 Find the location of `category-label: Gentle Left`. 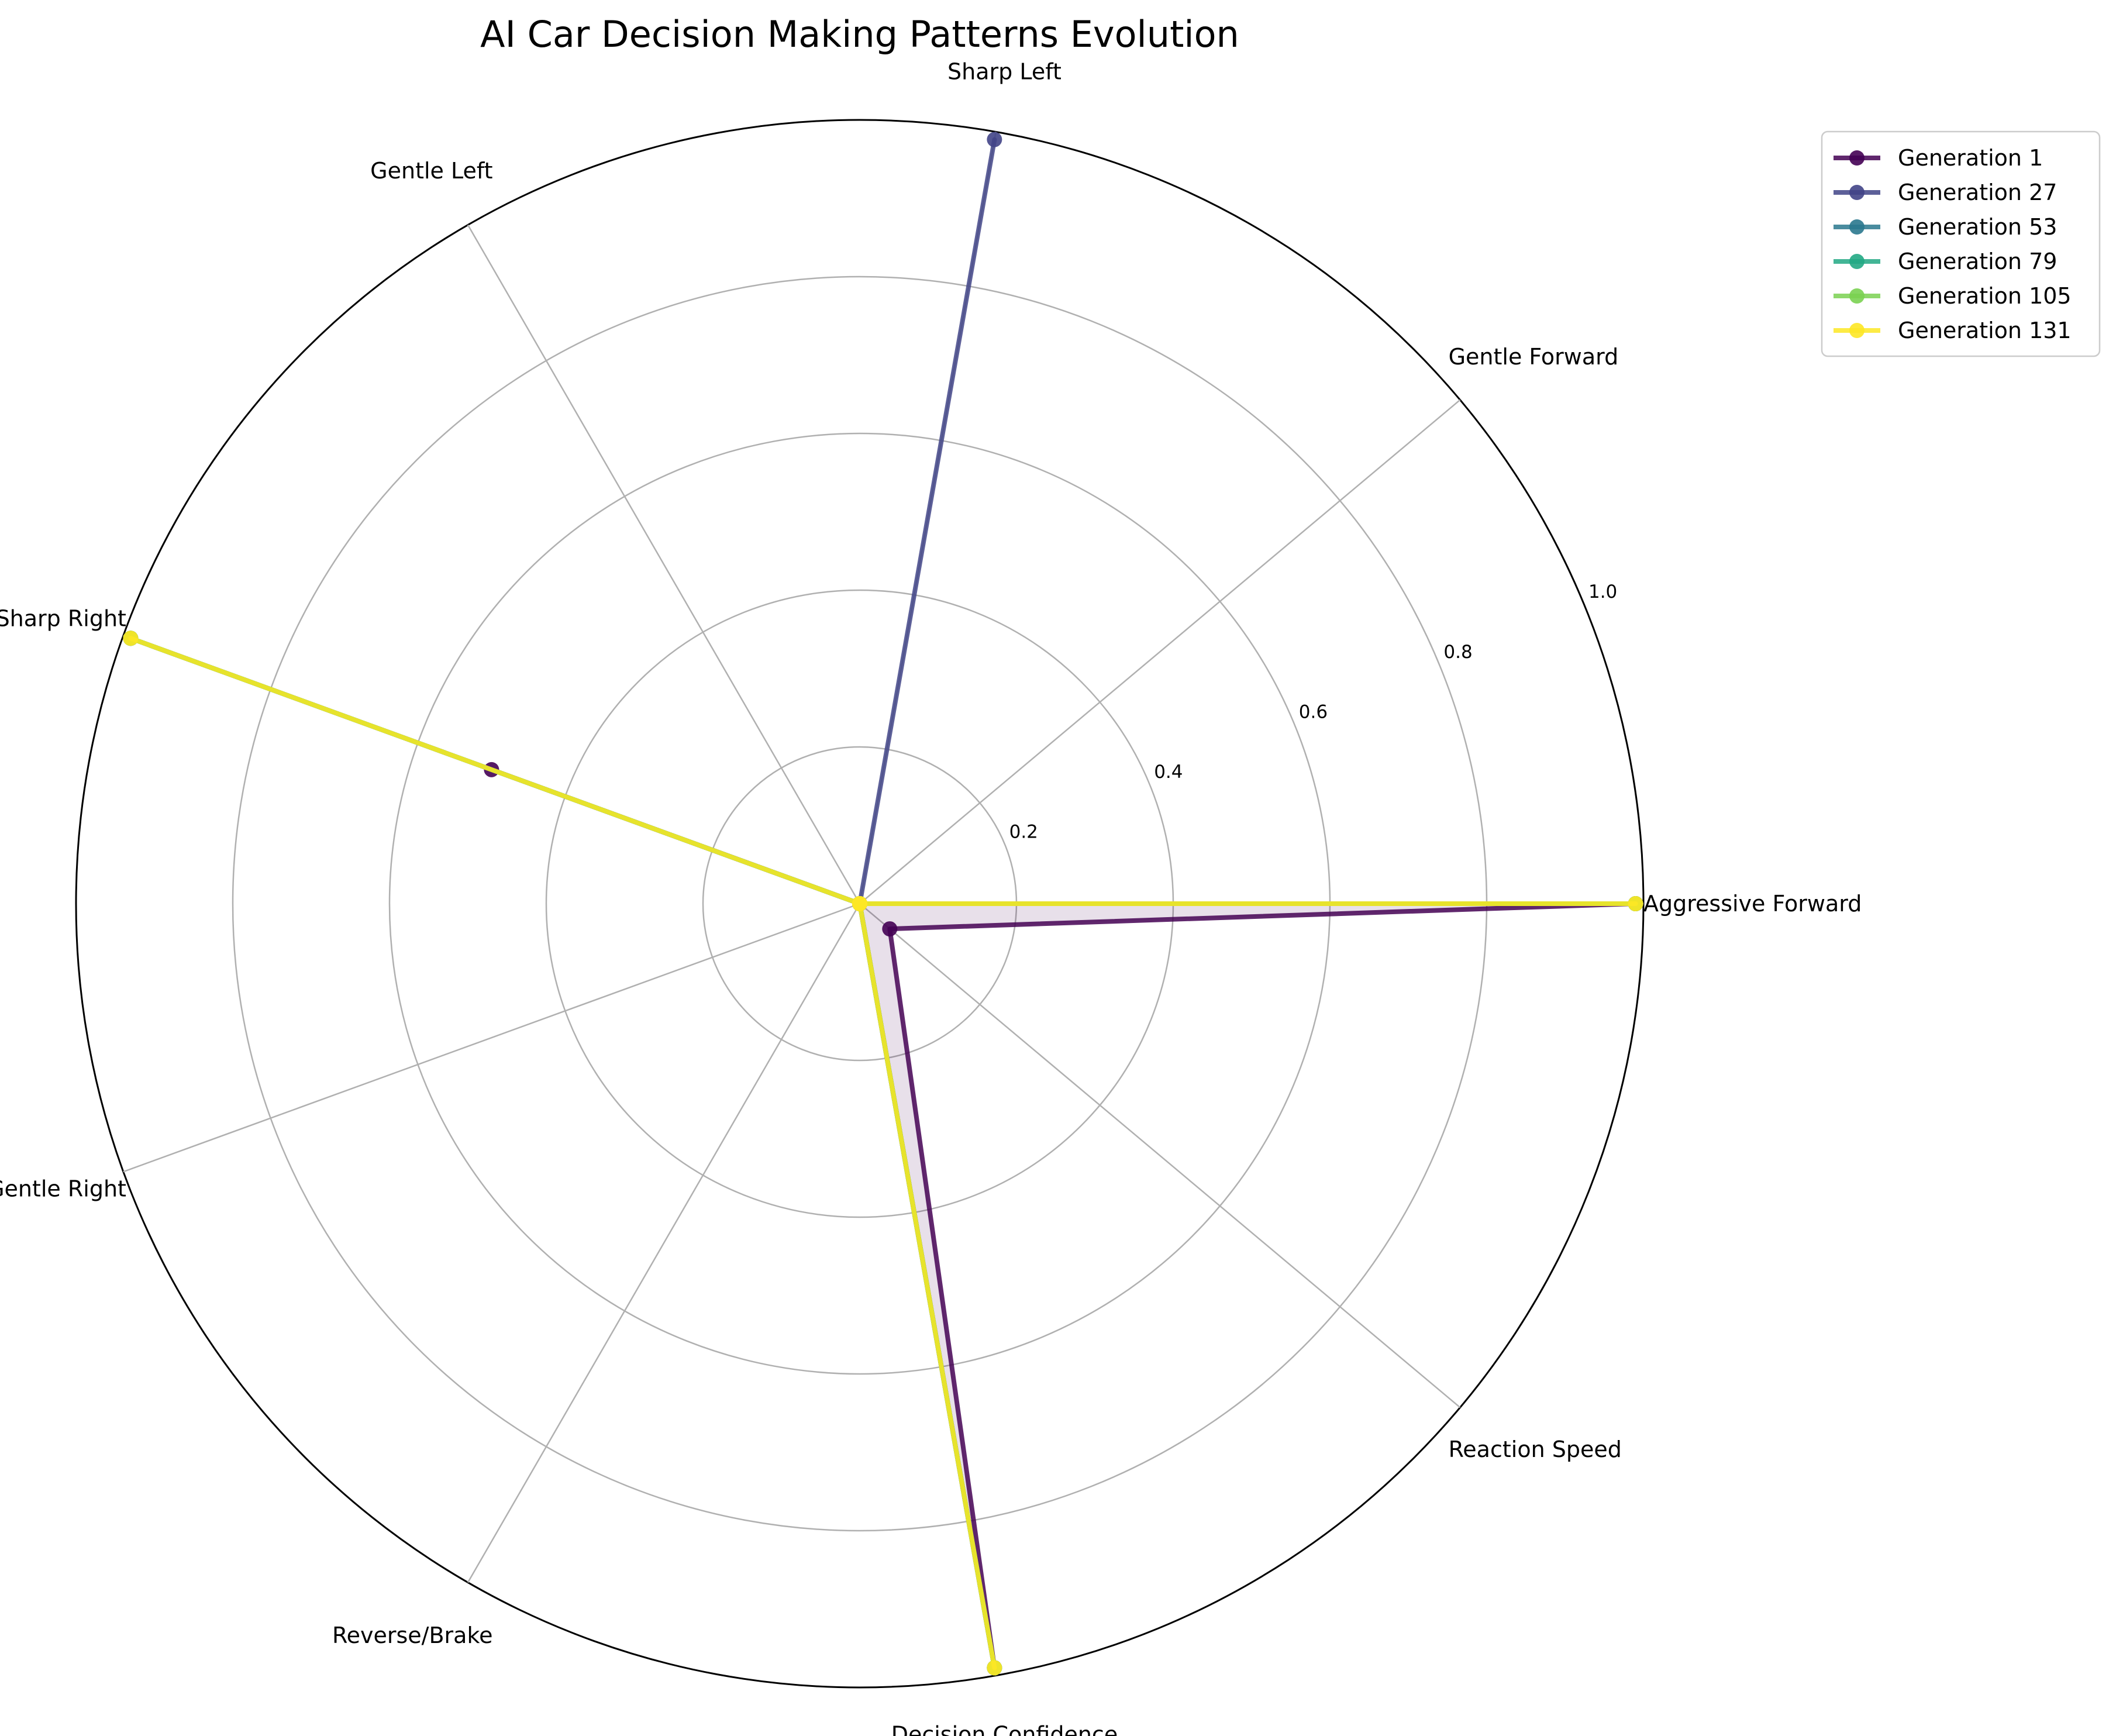

category-label: Gentle Left is located at coordinates (431, 171).